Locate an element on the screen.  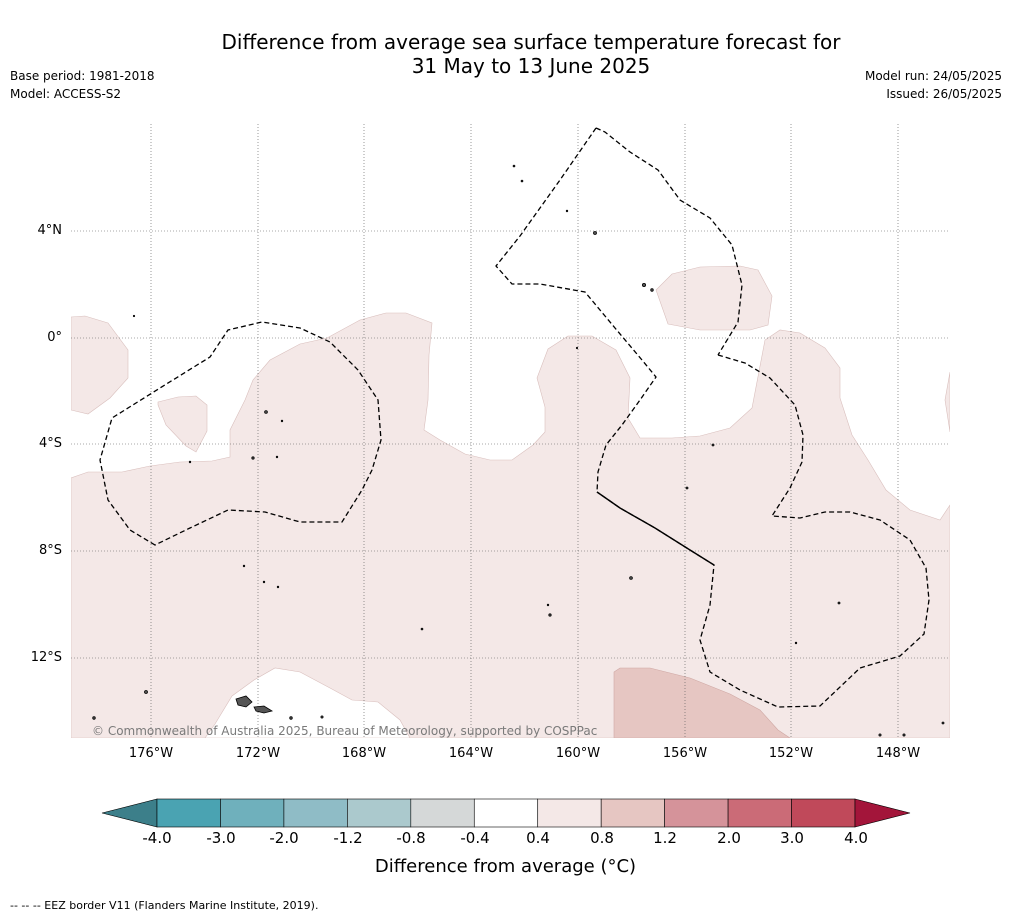
below-average-patch is located at coordinates (307, 702).